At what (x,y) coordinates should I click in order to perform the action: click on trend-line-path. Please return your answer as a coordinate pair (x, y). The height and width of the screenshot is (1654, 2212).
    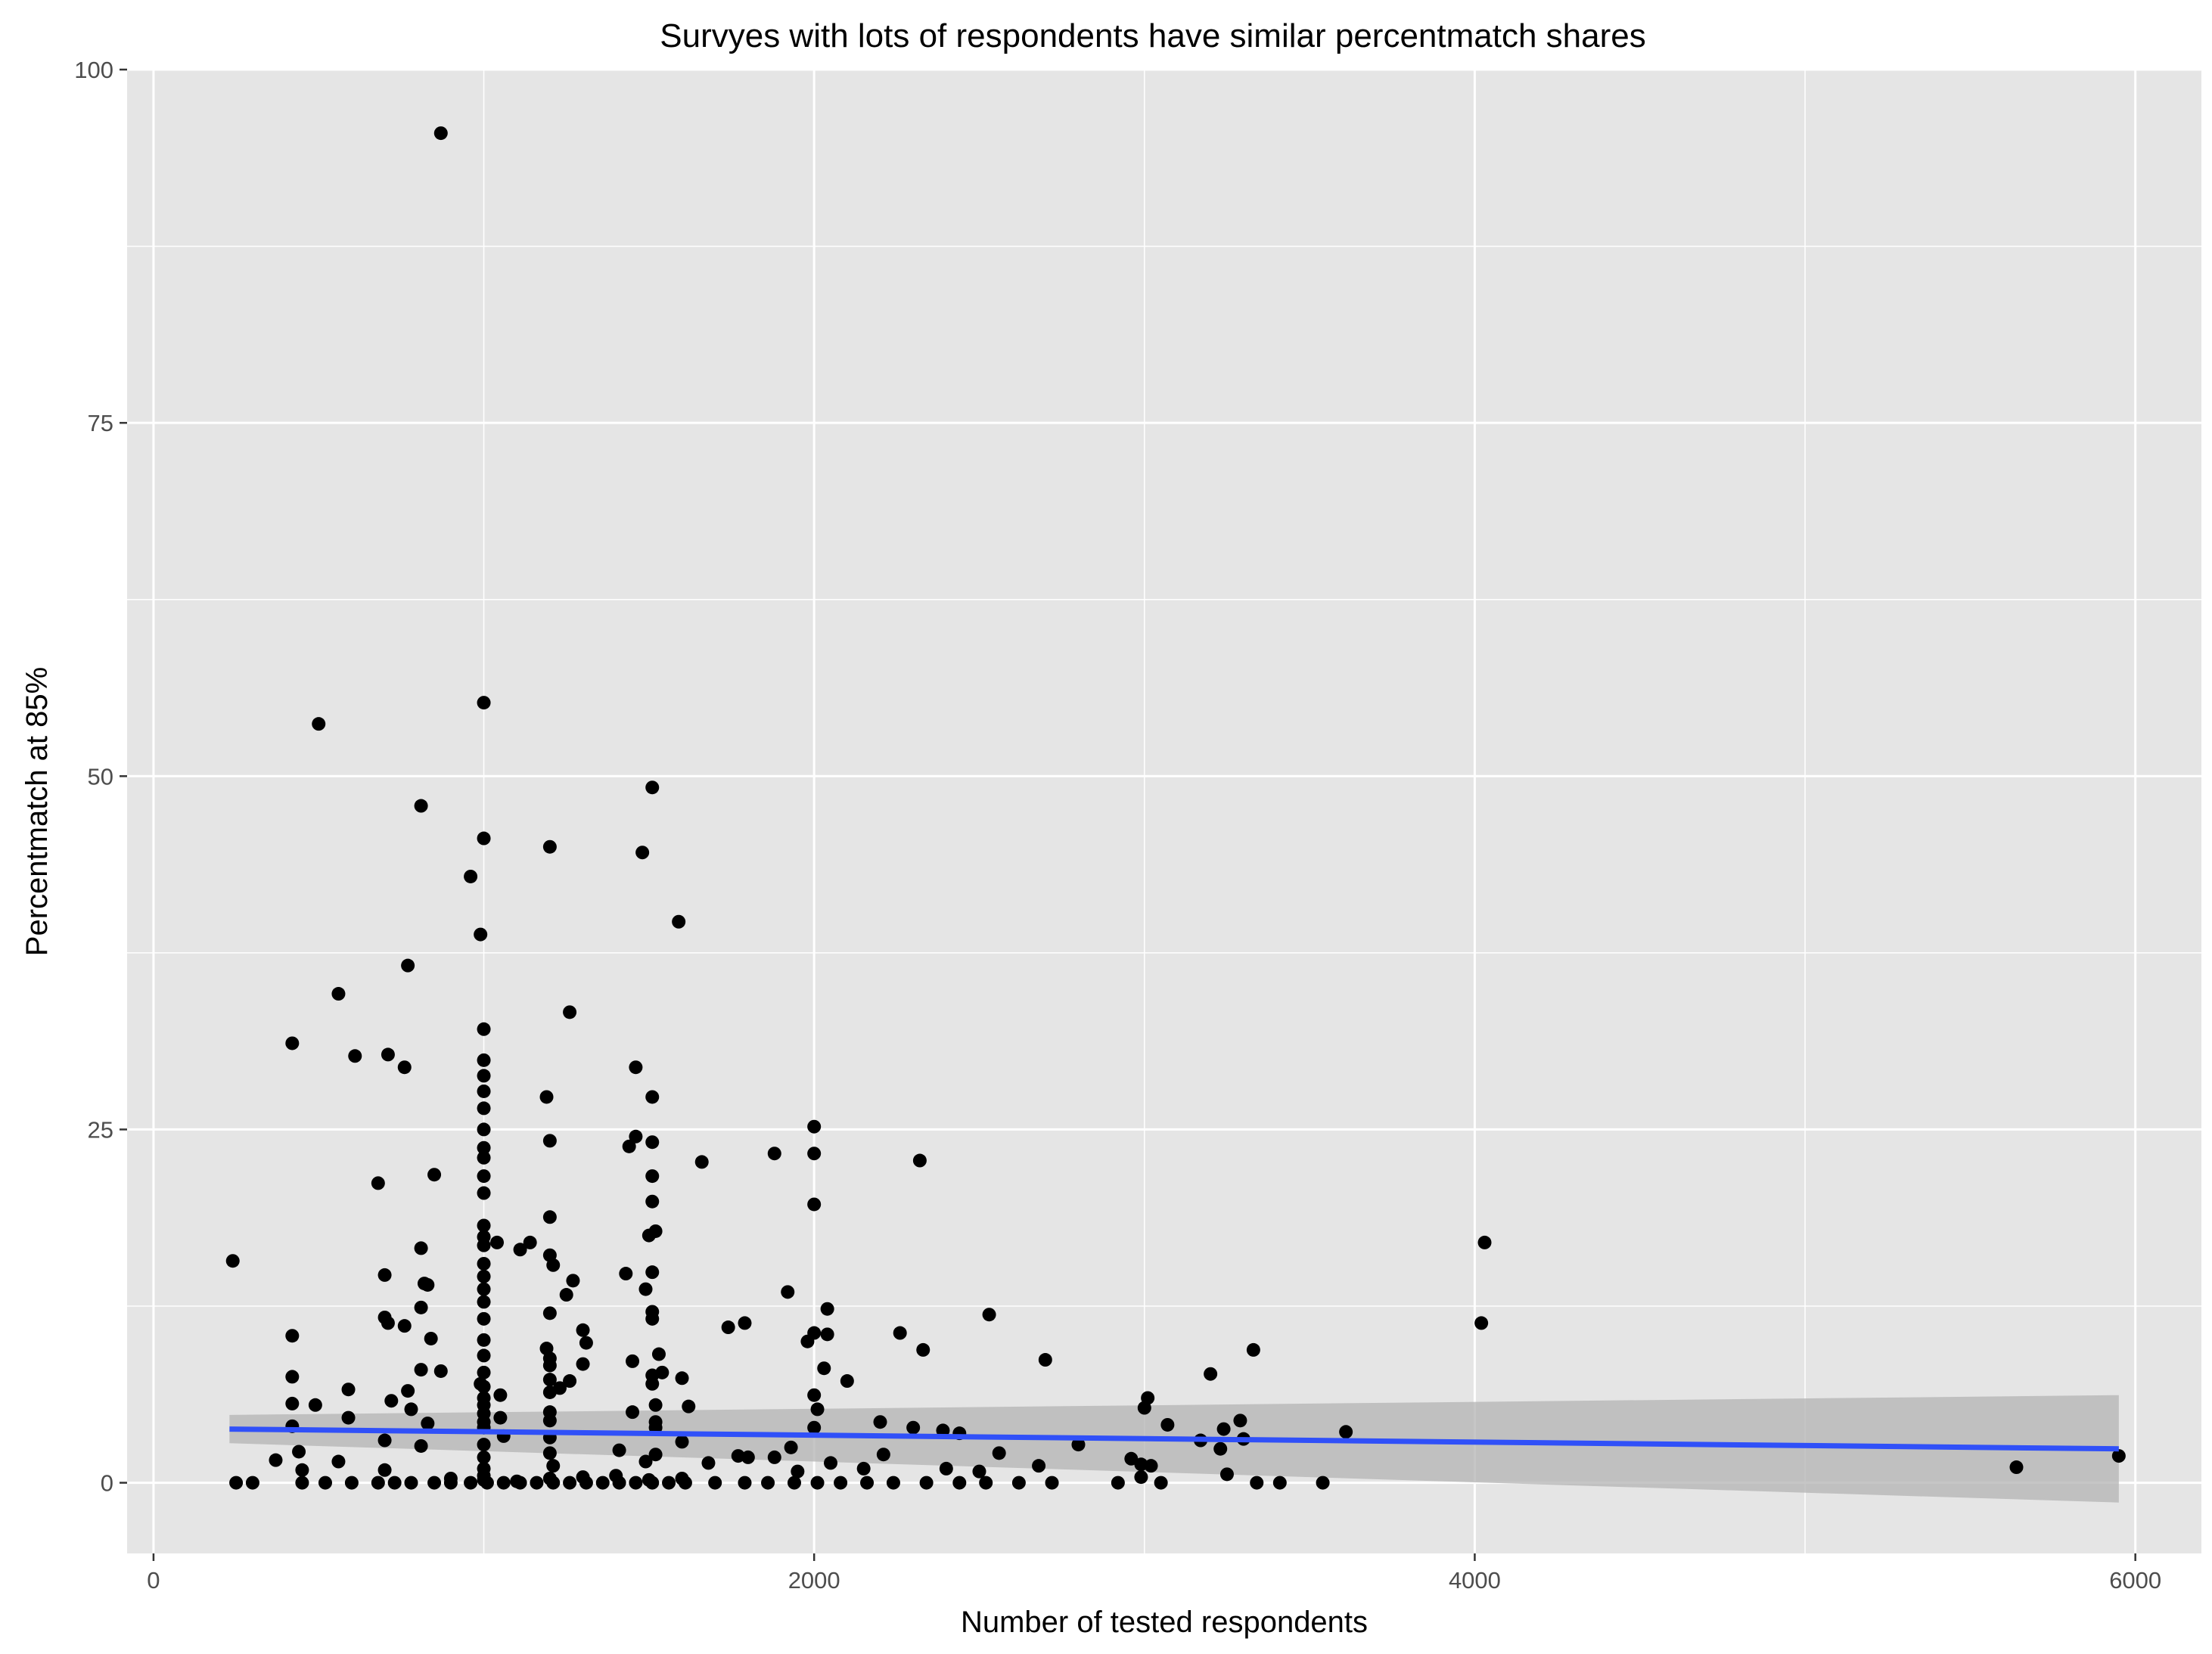
    Looking at the image, I should click on (1174, 1439).